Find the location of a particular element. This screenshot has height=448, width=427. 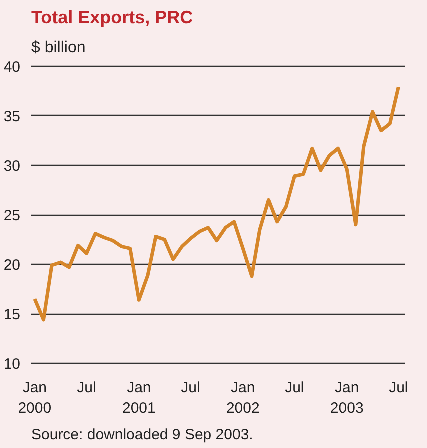

y-axis-title: $ billion is located at coordinates (59, 48).